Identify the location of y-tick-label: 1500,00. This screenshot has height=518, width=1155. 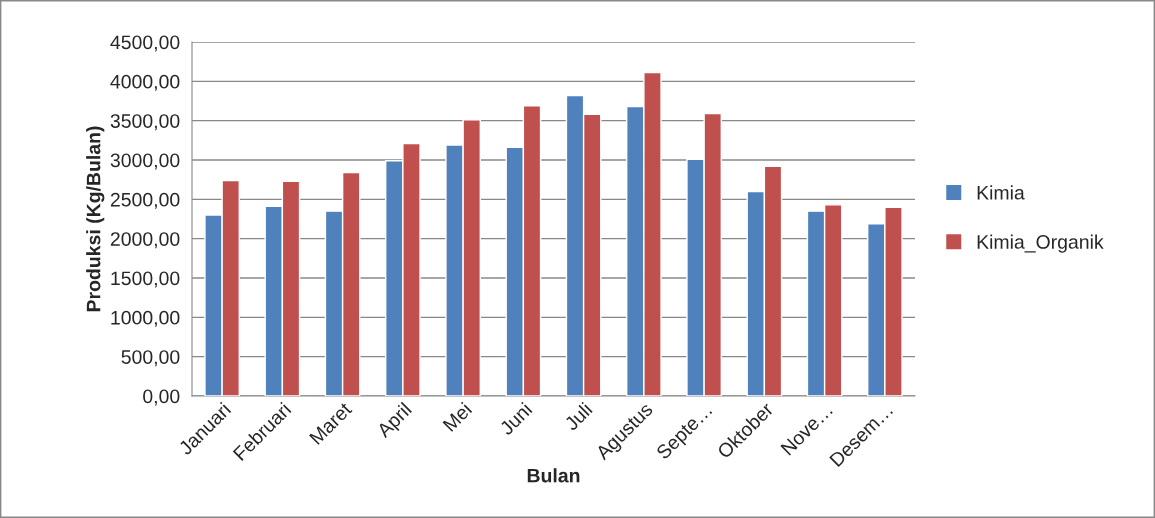
(145, 279).